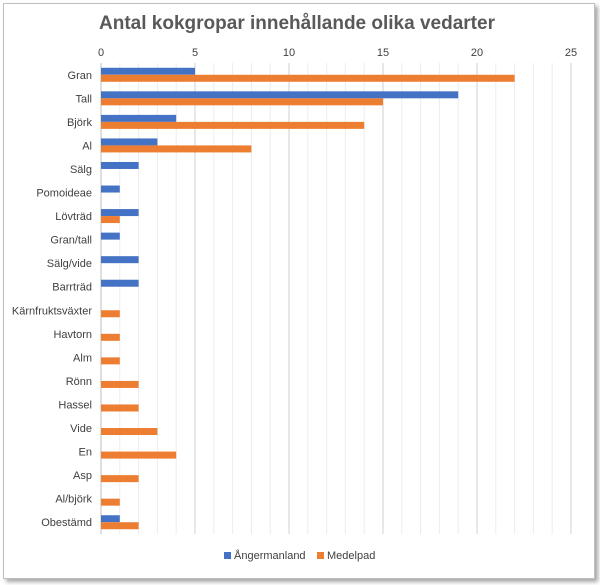  I want to click on category-label: Lövträd, so click(73, 217).